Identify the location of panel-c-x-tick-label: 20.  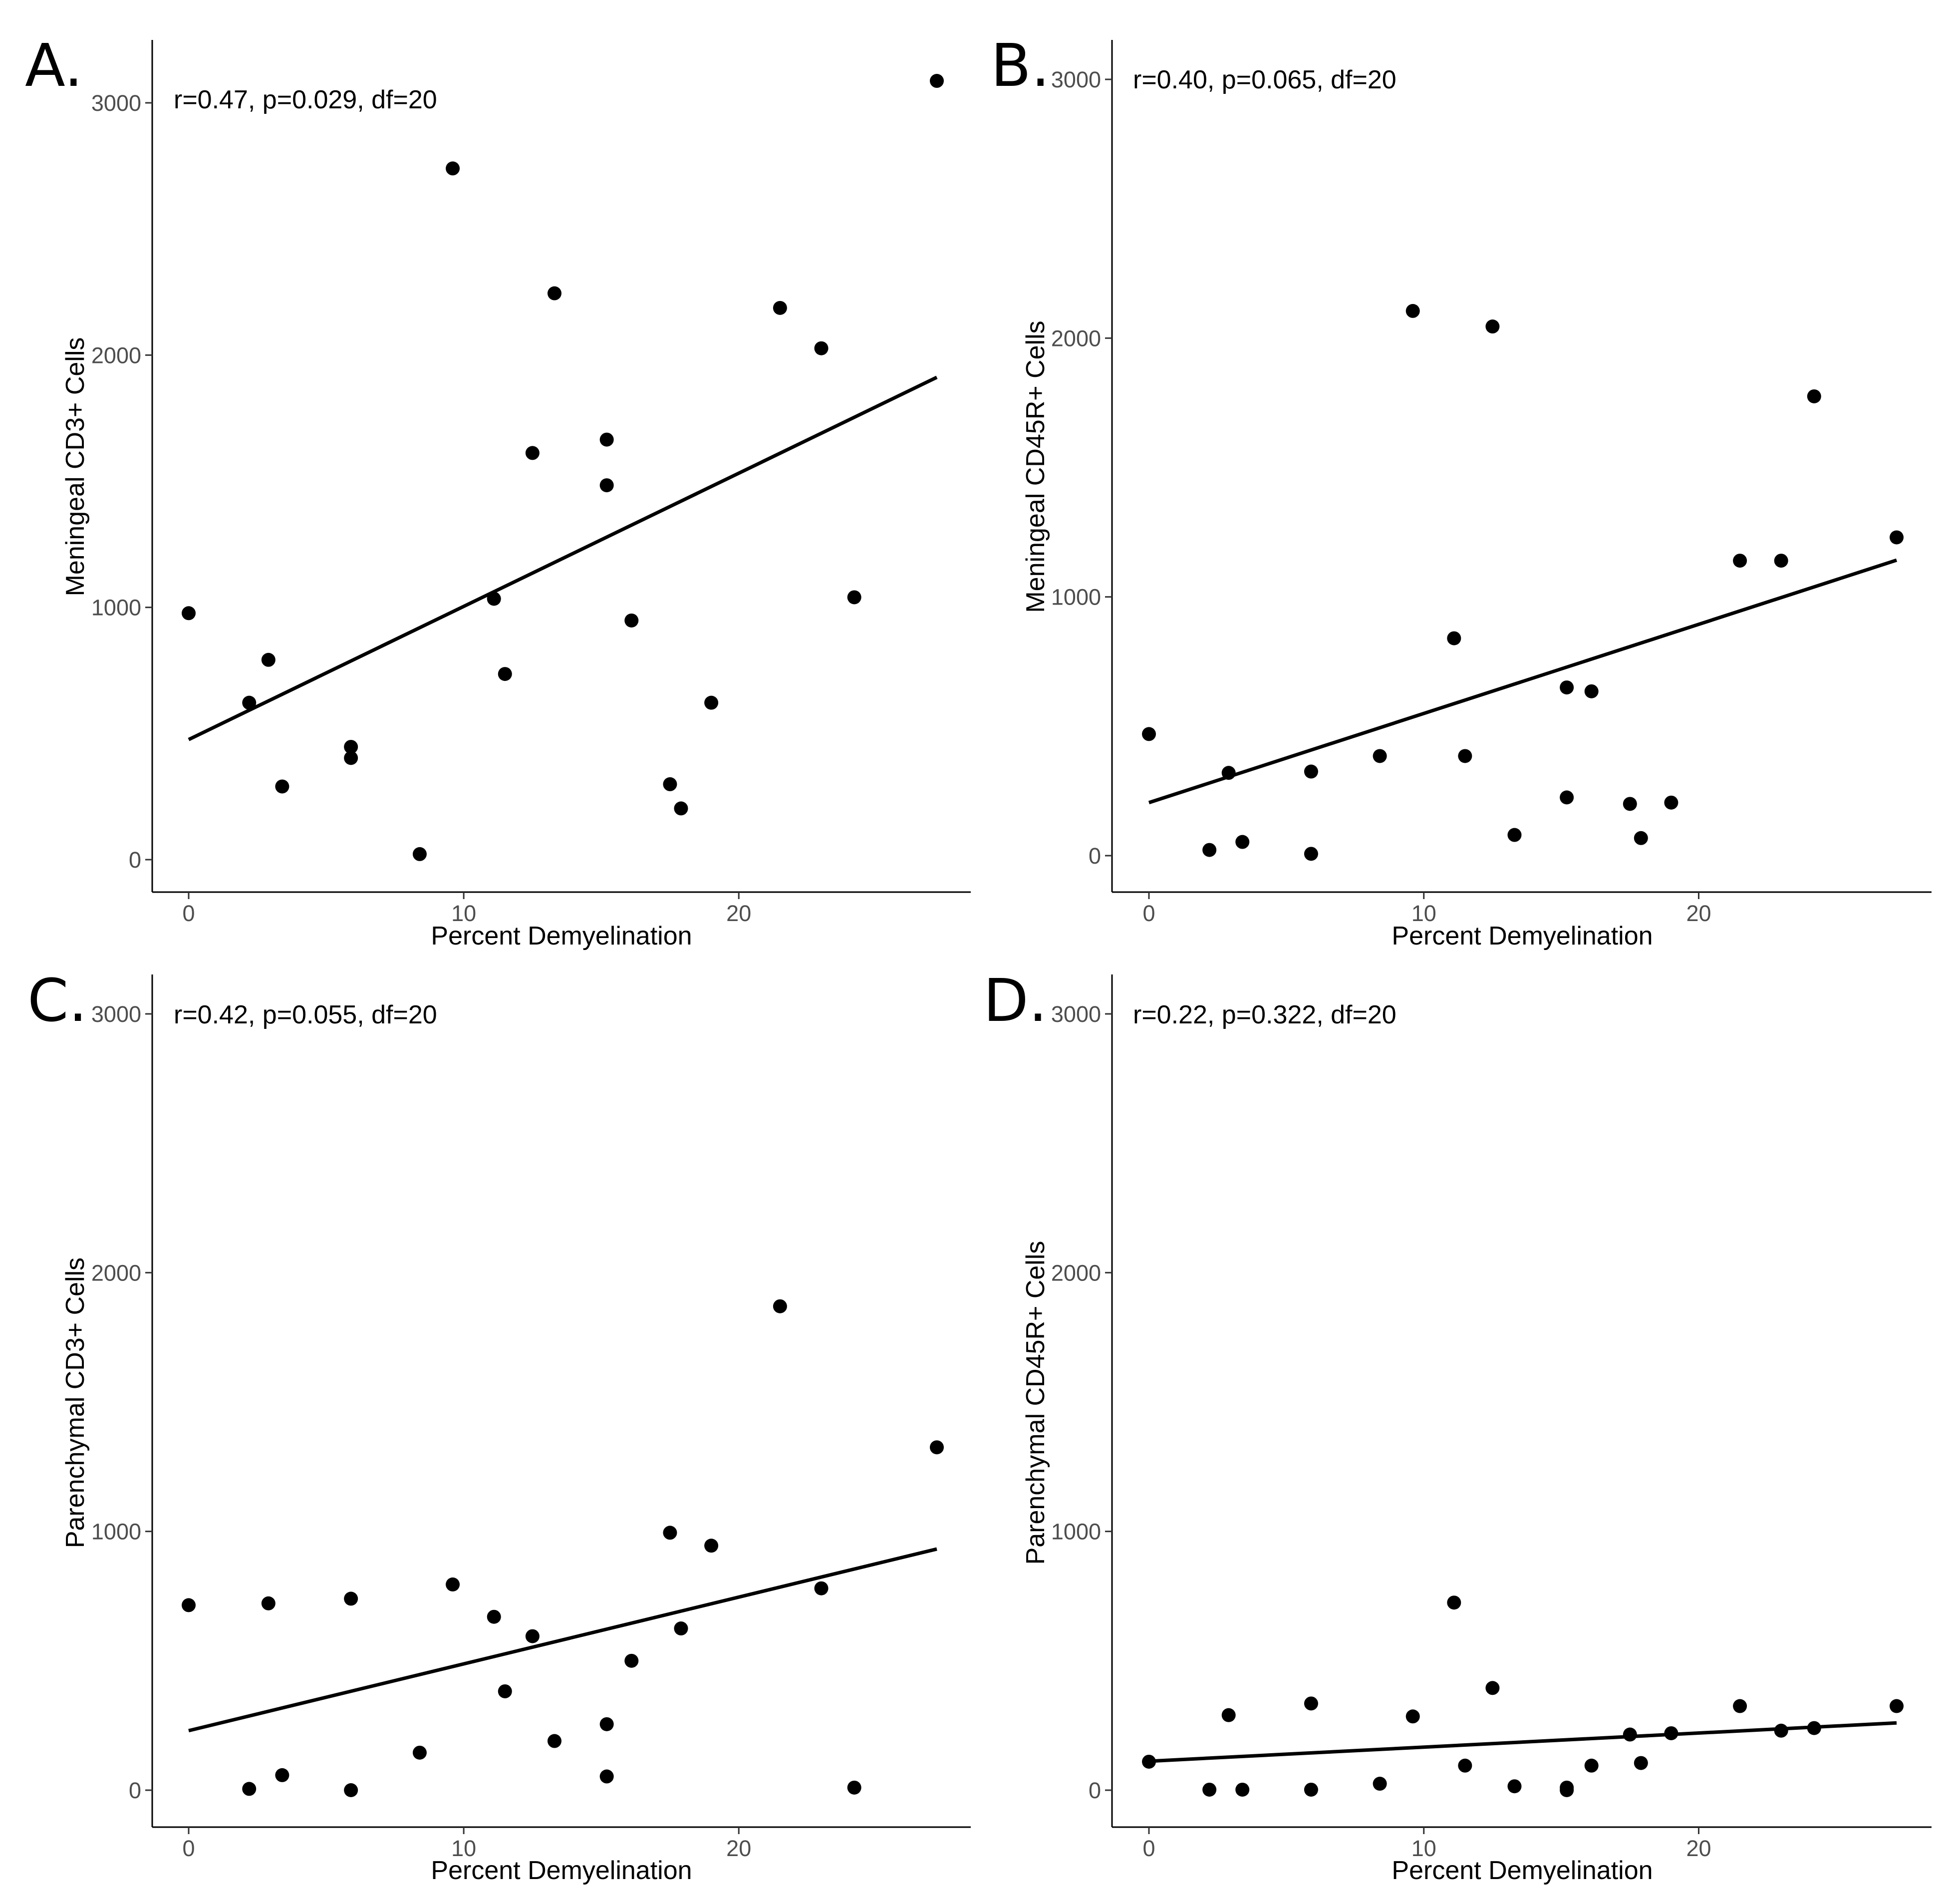
(738, 1848).